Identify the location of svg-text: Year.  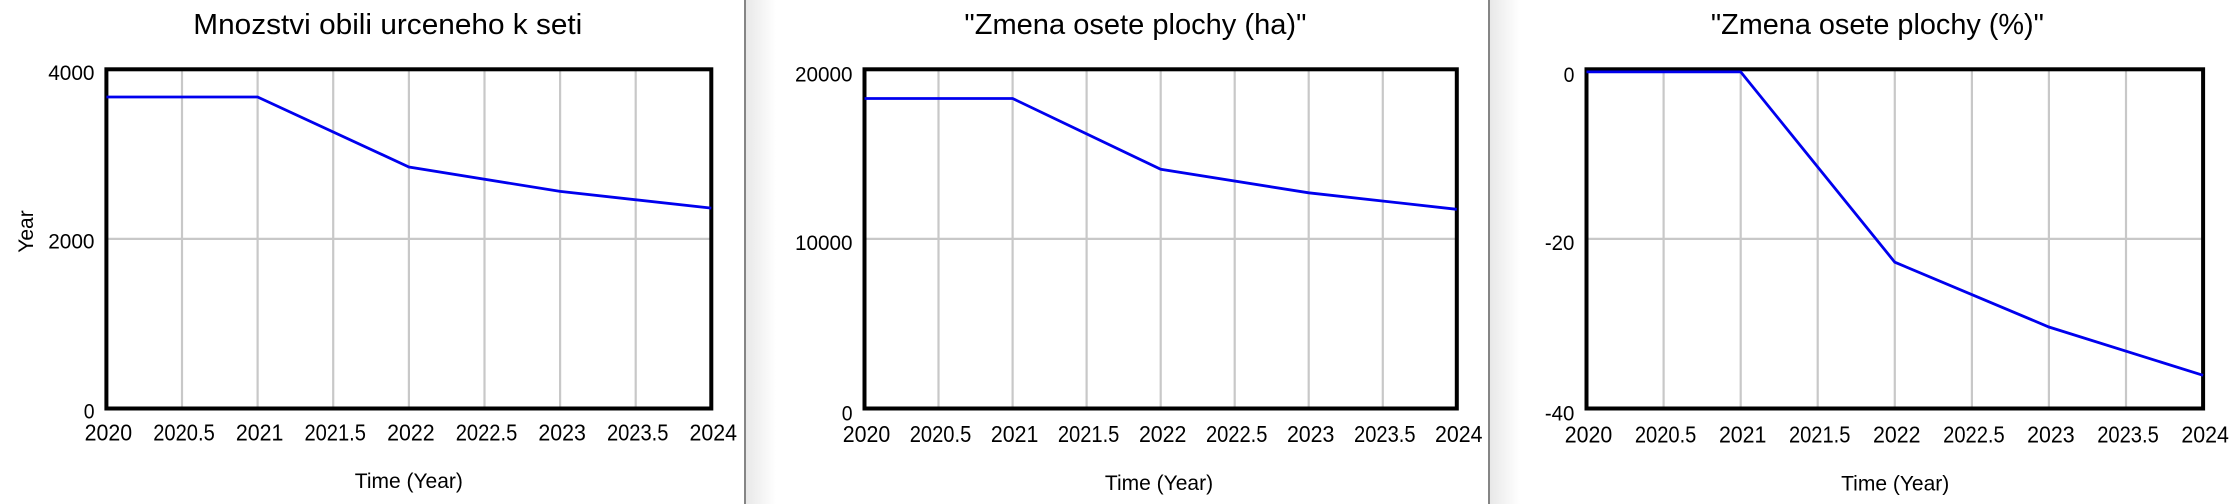
(26, 231).